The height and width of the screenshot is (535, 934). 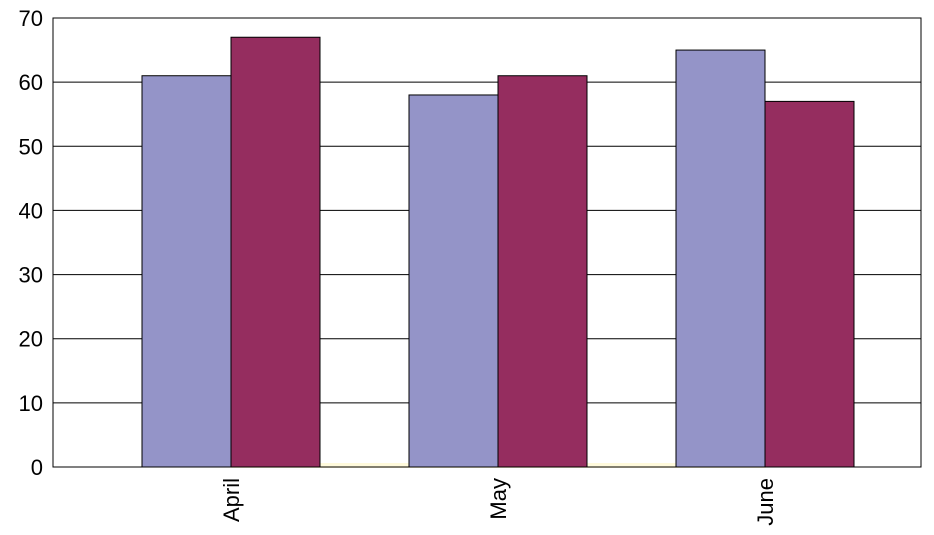 What do you see at coordinates (31, 82) in the screenshot?
I see `y-tick-label: 60` at bounding box center [31, 82].